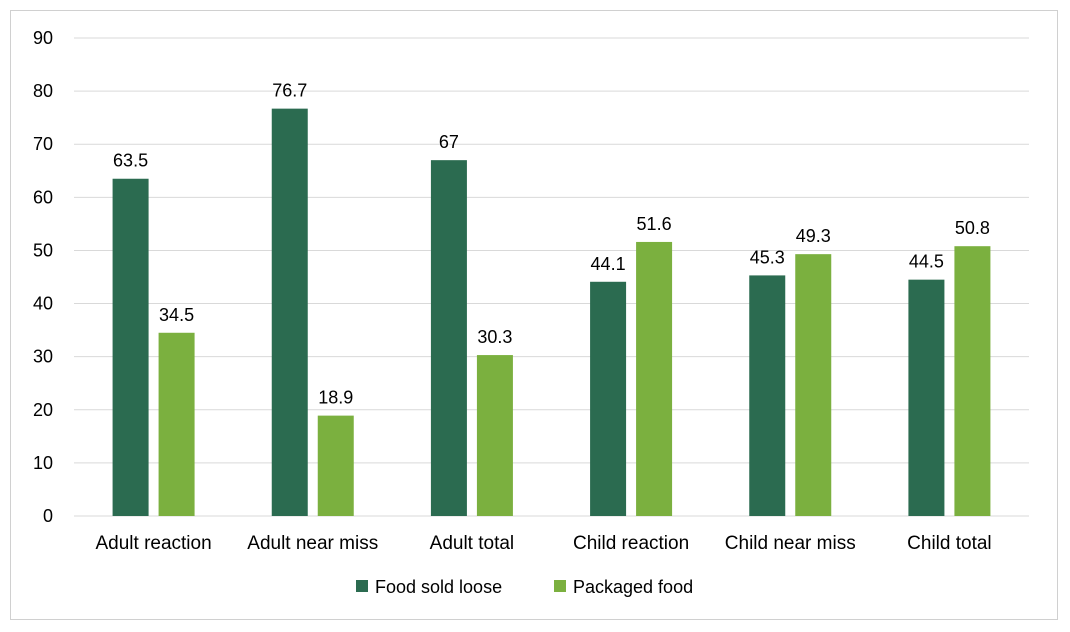  Describe the element at coordinates (43, 38) in the screenshot. I see `y-tick-label: 90` at that location.